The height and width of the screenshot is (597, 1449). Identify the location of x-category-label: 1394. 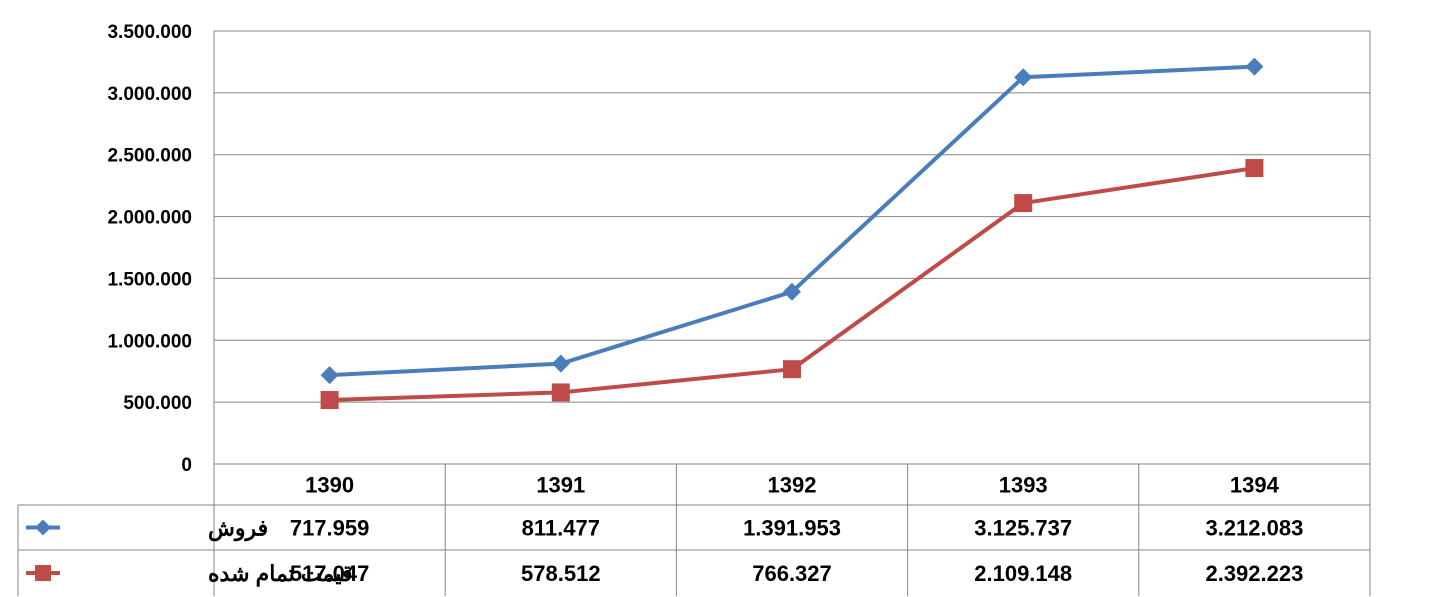
(1255, 485).